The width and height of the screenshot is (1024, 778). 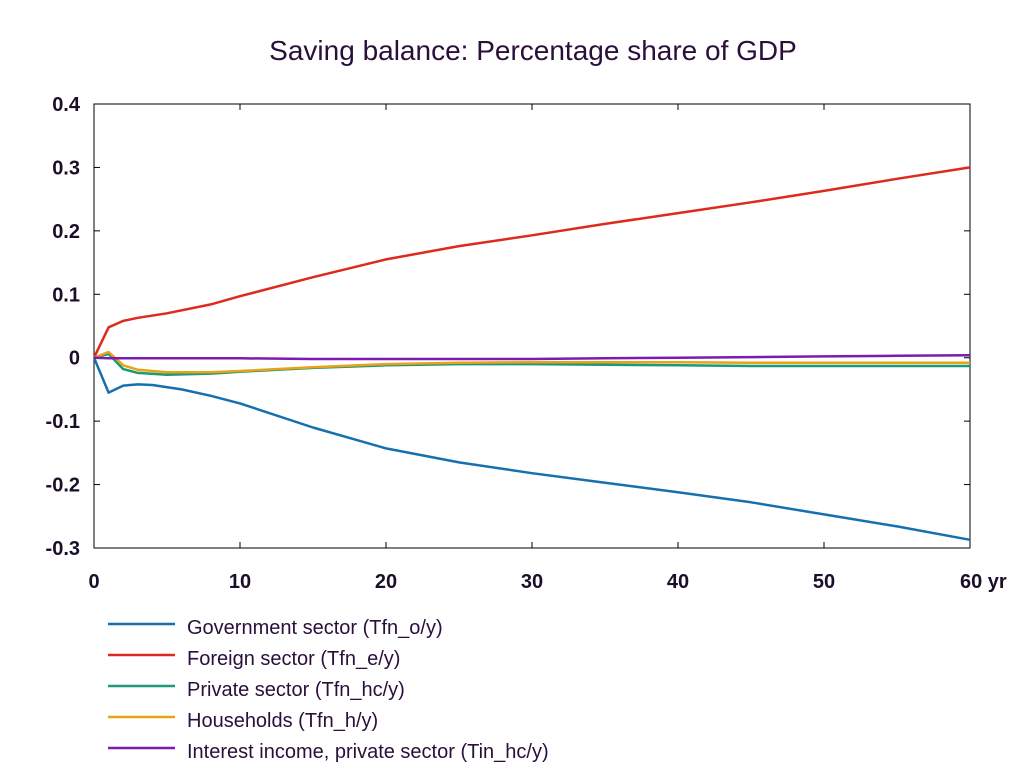 I want to click on legend-label: Households (Tfn_h/y), so click(x=282, y=721).